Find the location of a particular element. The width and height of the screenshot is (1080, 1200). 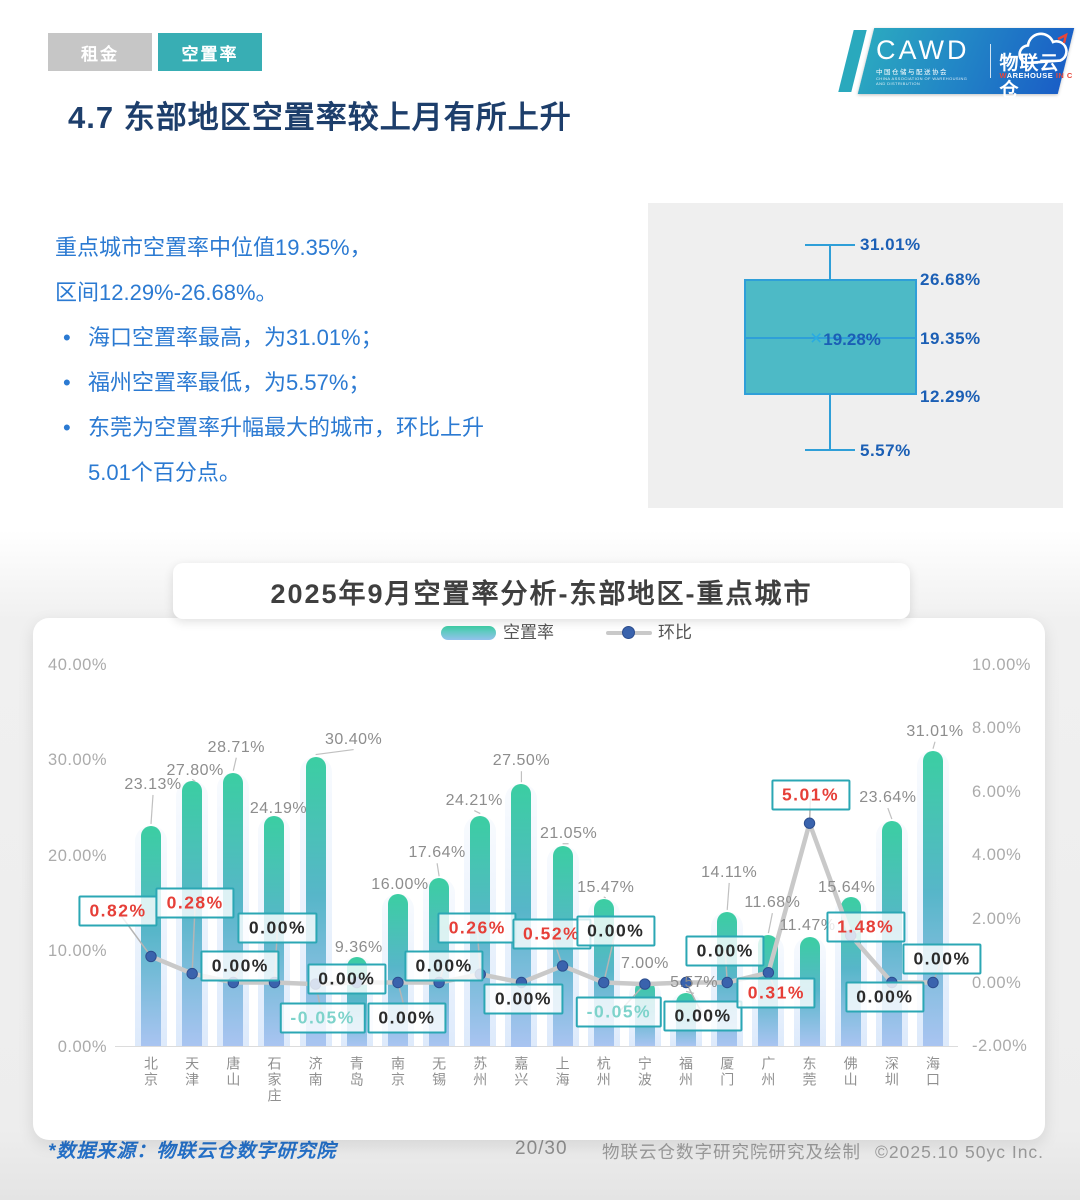

x-axis-city-label: 北京 is located at coordinates (151, 1072).